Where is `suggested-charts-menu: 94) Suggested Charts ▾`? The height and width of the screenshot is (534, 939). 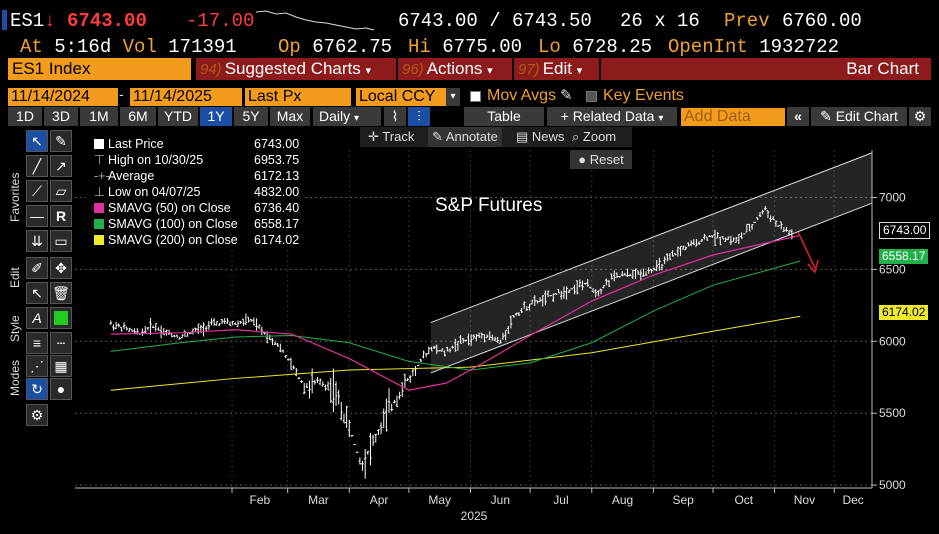 suggested-charts-menu: 94) Suggested Charts ▾ is located at coordinates (296, 69).